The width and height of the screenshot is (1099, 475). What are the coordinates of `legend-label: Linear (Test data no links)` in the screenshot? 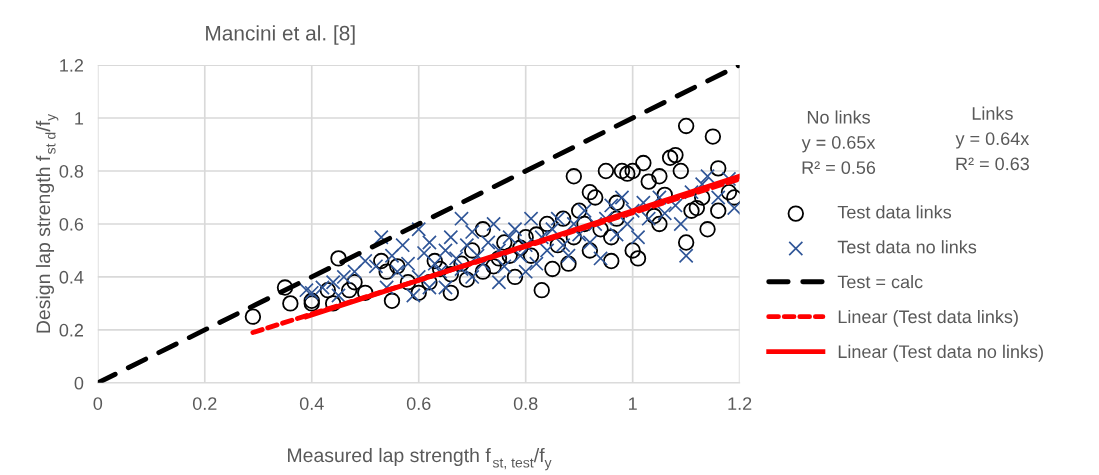 It's located at (940, 353).